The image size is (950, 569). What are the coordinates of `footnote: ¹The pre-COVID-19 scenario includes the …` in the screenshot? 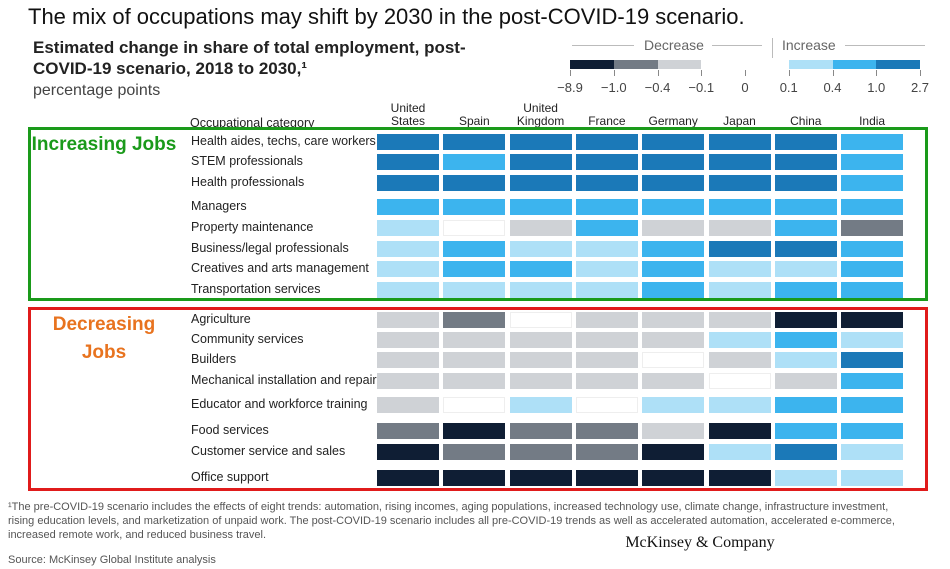 It's located at (451, 521).